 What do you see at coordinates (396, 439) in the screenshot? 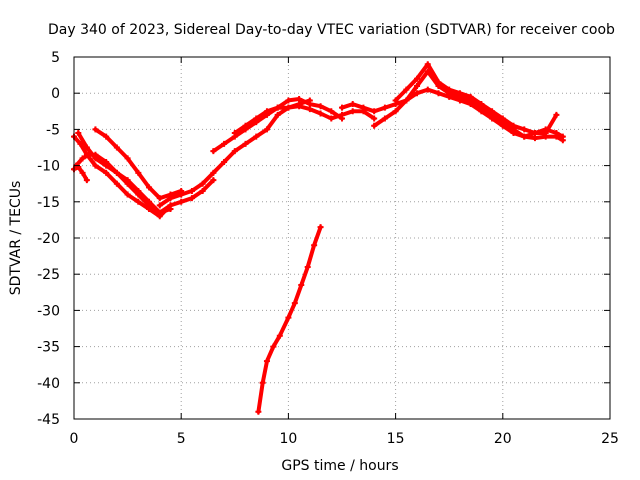
I see `x-tick-label: 15` at bounding box center [396, 439].